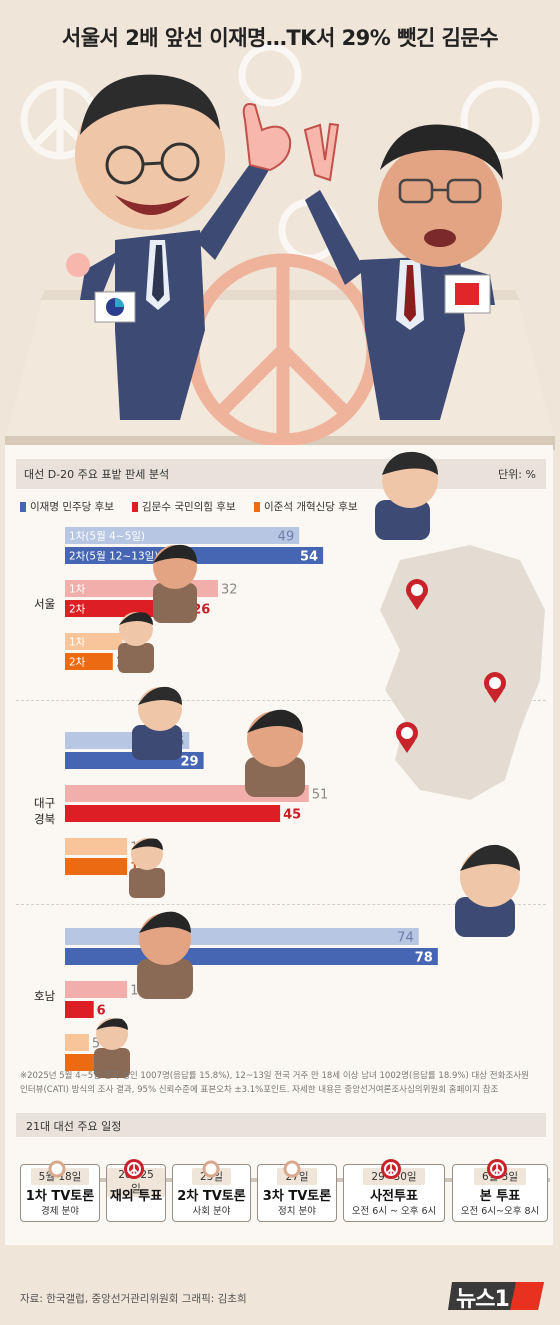  I want to click on map-pins, so click(451, 666).